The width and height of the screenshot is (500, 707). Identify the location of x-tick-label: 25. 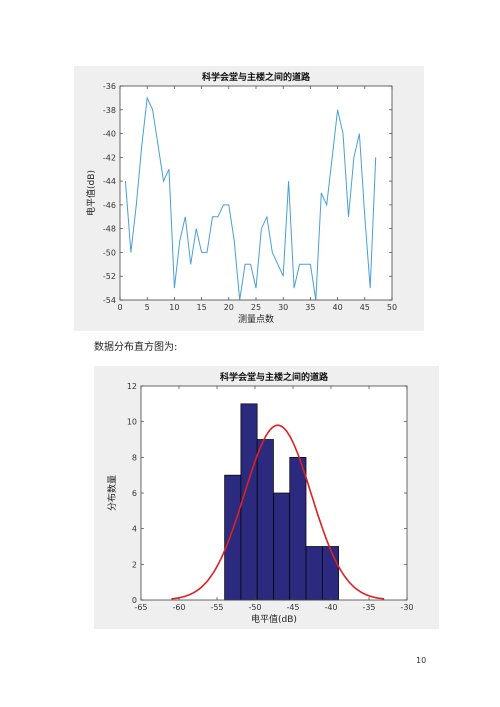
(256, 307).